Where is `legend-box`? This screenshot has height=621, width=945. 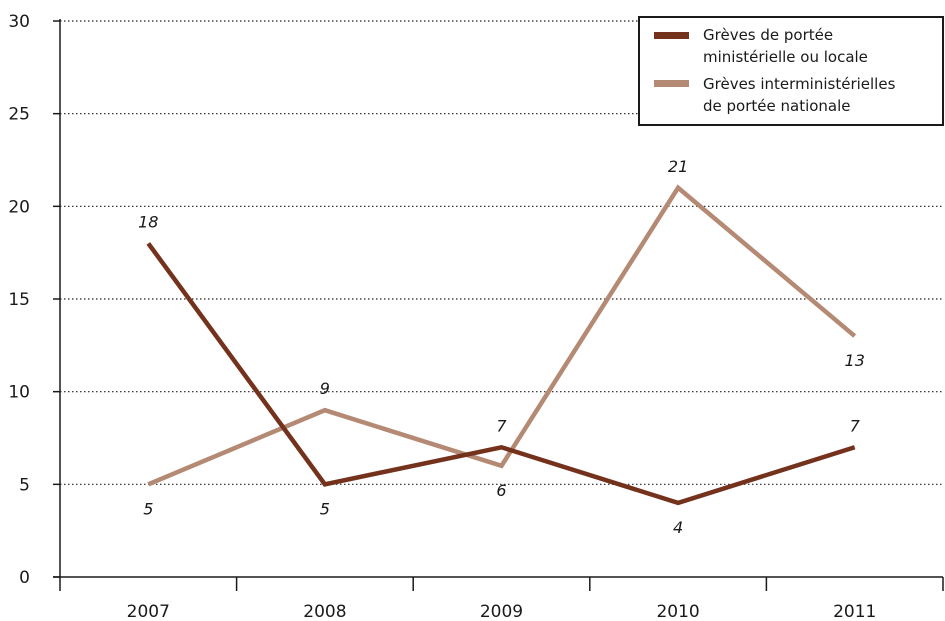 legend-box is located at coordinates (791, 71).